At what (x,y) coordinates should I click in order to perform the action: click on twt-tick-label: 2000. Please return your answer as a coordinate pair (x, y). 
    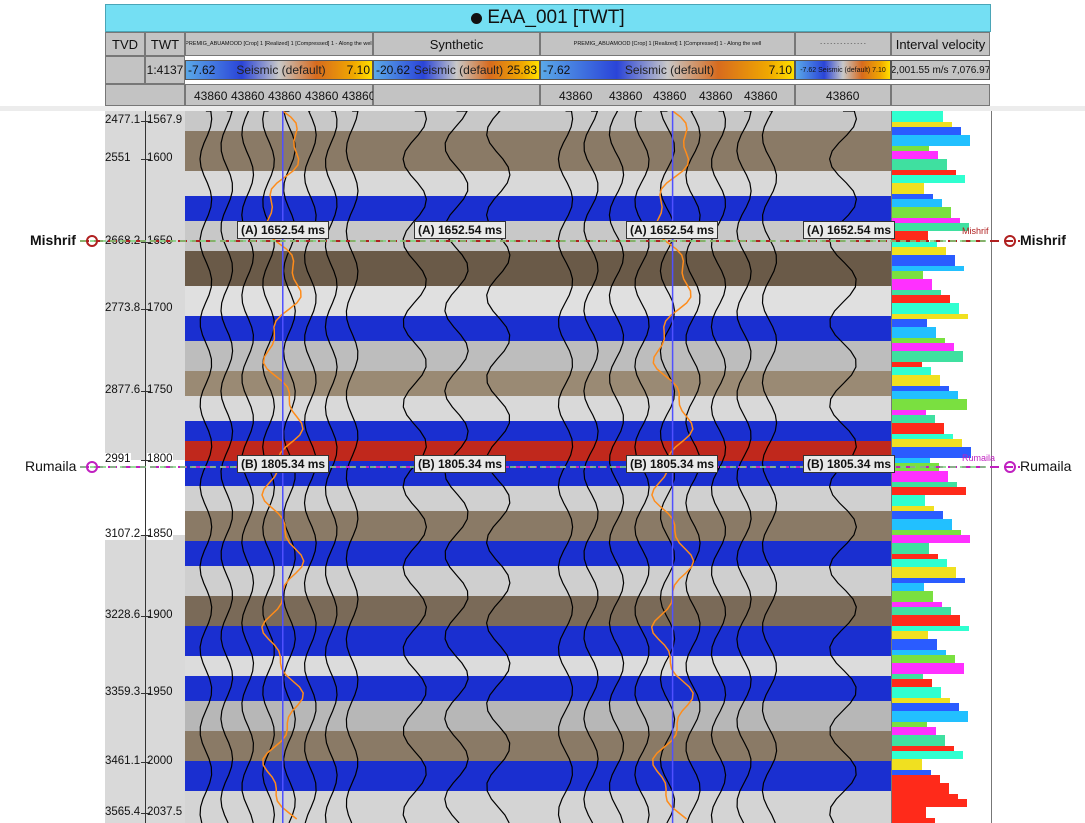
    Looking at the image, I should click on (160, 761).